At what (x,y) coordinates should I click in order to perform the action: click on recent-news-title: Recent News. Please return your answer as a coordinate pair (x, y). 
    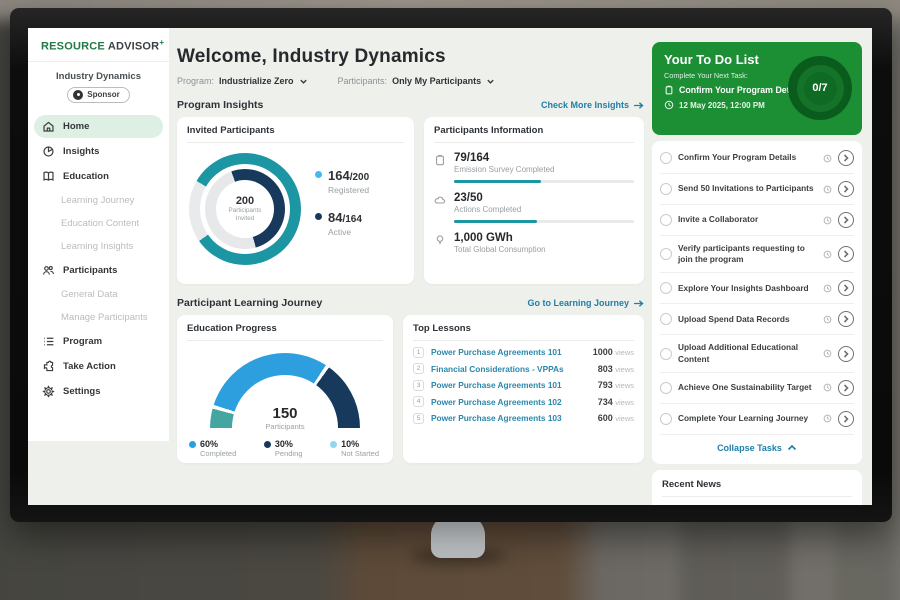
    Looking at the image, I should click on (757, 488).